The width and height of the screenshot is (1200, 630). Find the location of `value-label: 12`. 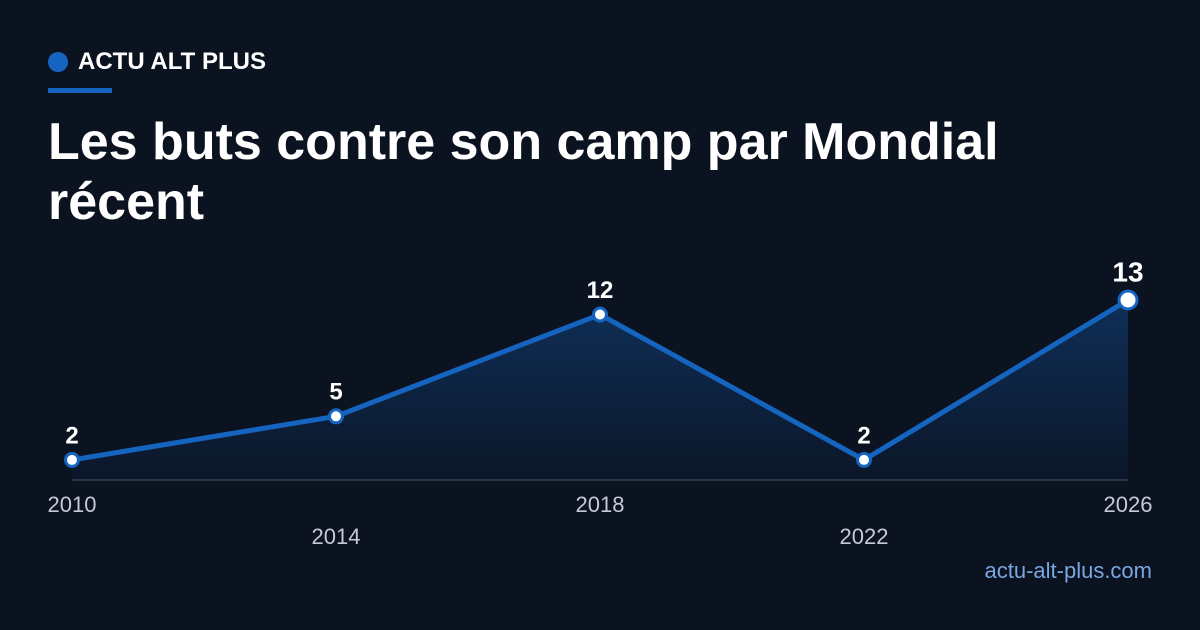

value-label: 12 is located at coordinates (600, 290).